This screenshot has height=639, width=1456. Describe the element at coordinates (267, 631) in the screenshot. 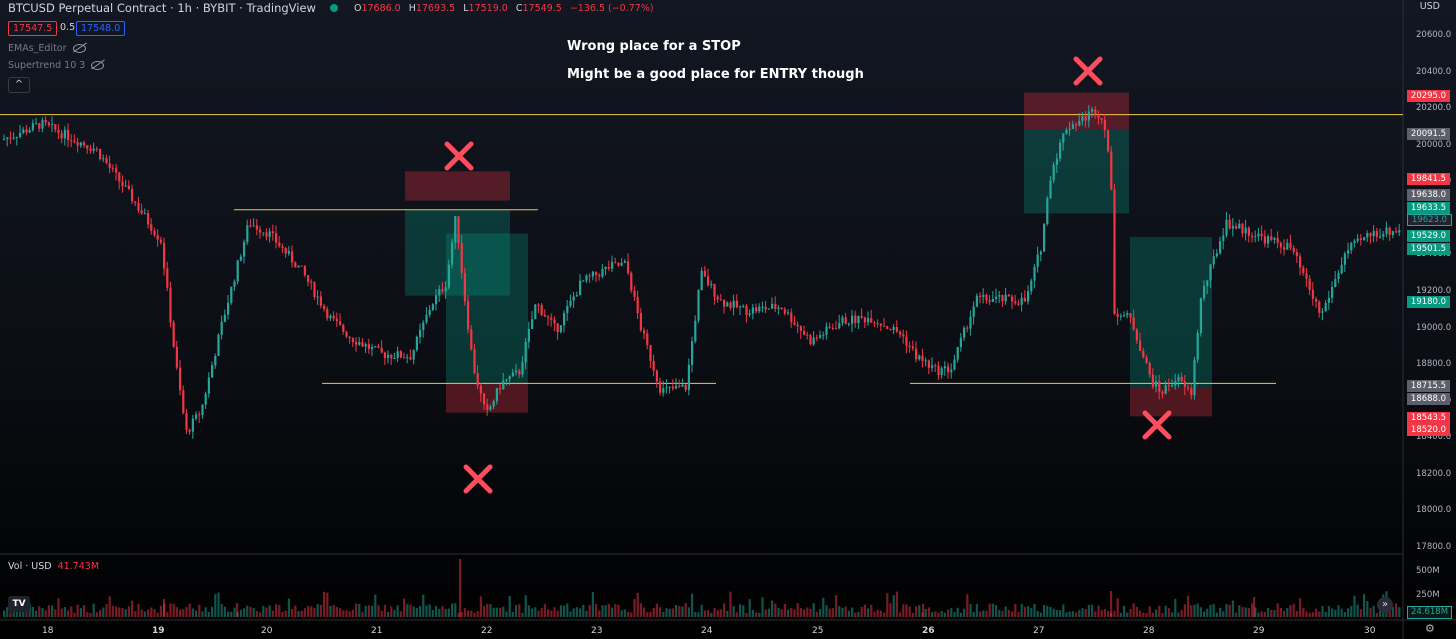

I see `time-label: 20` at that location.